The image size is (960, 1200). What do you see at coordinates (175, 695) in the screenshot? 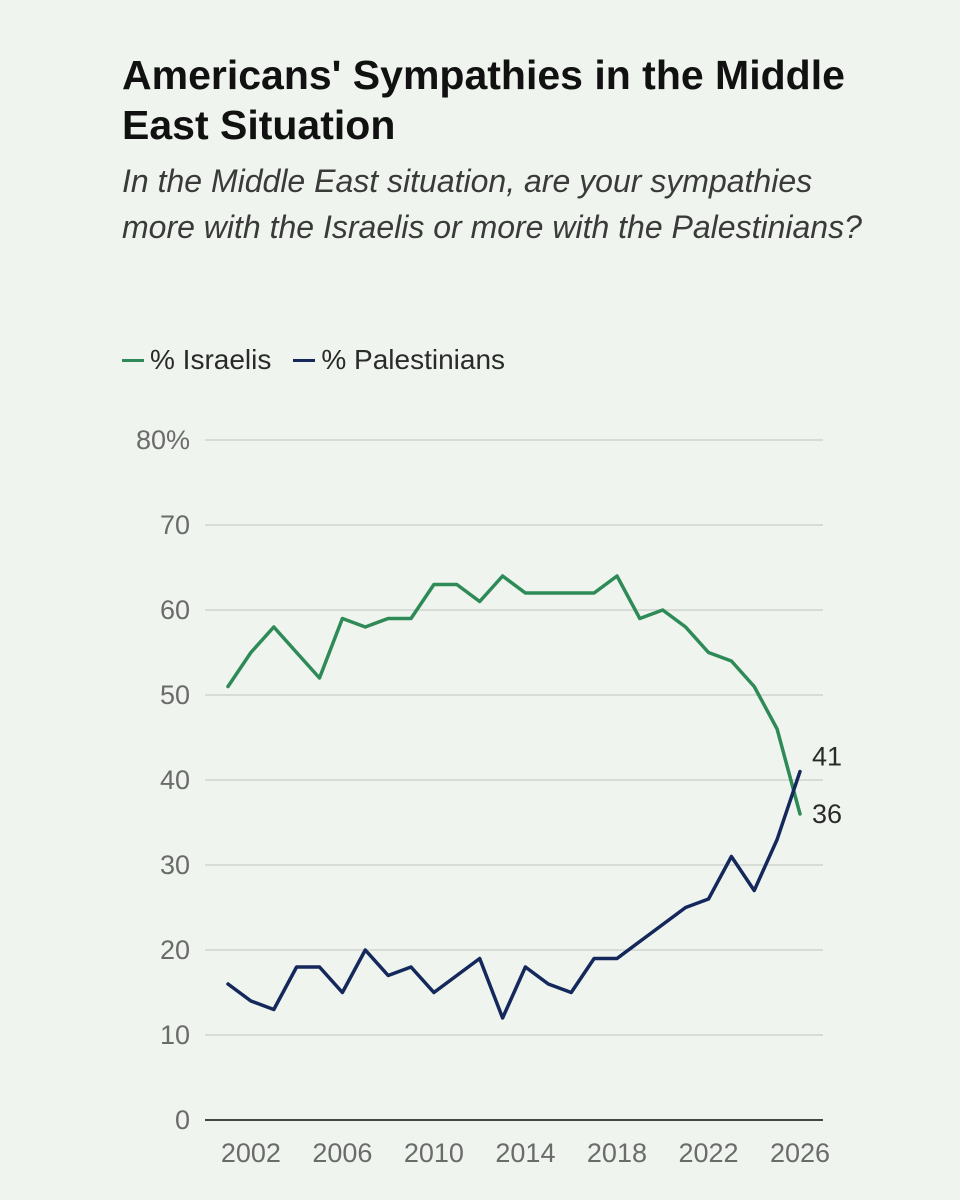
I see `y-tick-label: 50` at bounding box center [175, 695].